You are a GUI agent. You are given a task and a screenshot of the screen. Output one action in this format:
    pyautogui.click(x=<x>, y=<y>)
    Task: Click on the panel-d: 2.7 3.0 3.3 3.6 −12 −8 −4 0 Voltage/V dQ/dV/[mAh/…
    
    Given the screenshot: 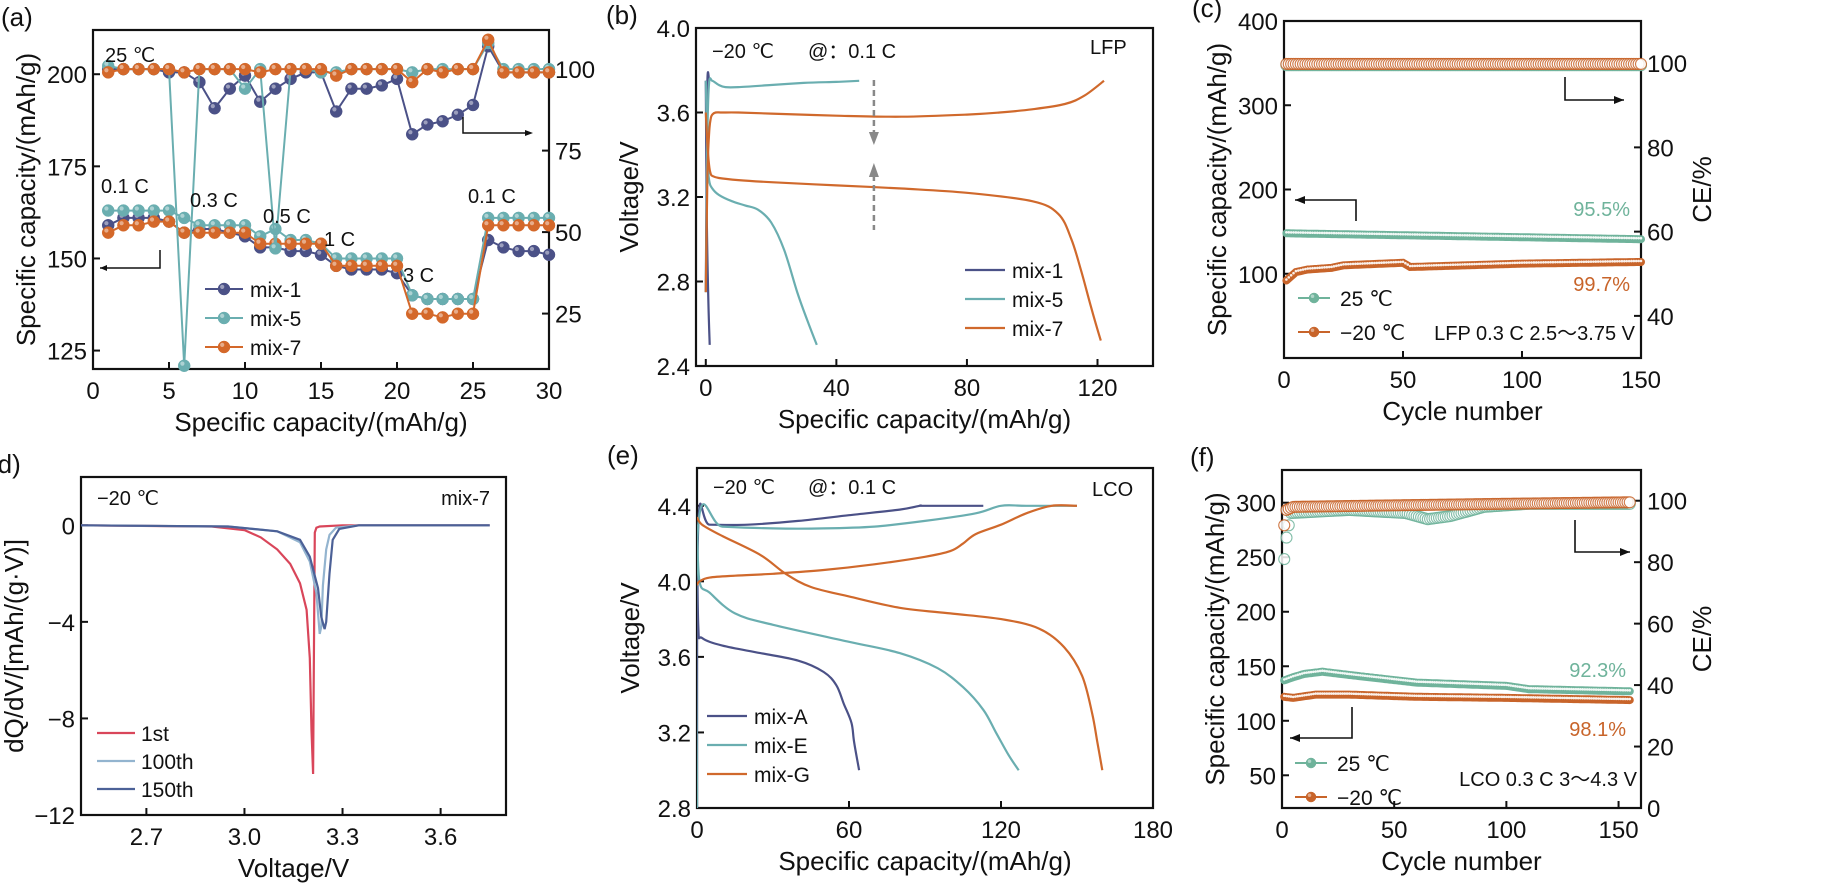 What is the action you would take?
    pyautogui.click(x=254, y=666)
    